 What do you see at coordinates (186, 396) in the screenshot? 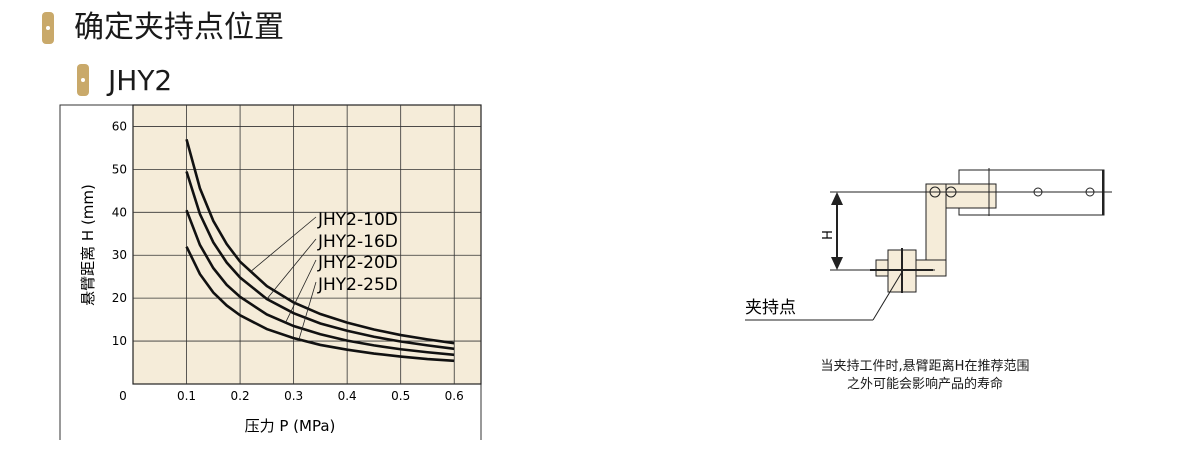
I see `x-tick-label: 0.1` at bounding box center [186, 396].